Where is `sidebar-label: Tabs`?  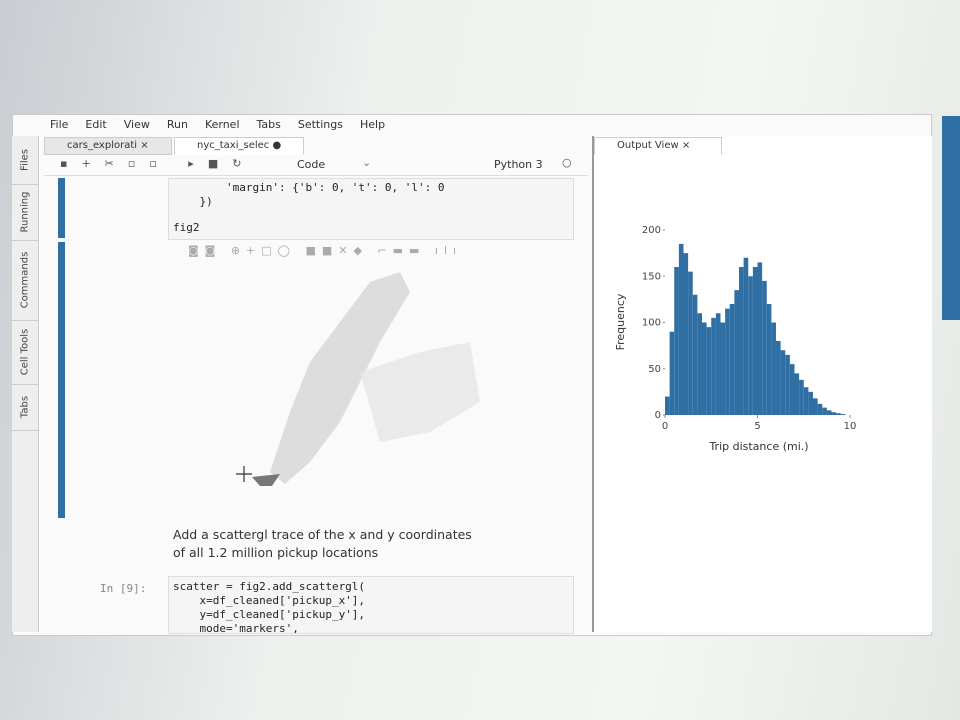 sidebar-label: Tabs is located at coordinates (25, 407).